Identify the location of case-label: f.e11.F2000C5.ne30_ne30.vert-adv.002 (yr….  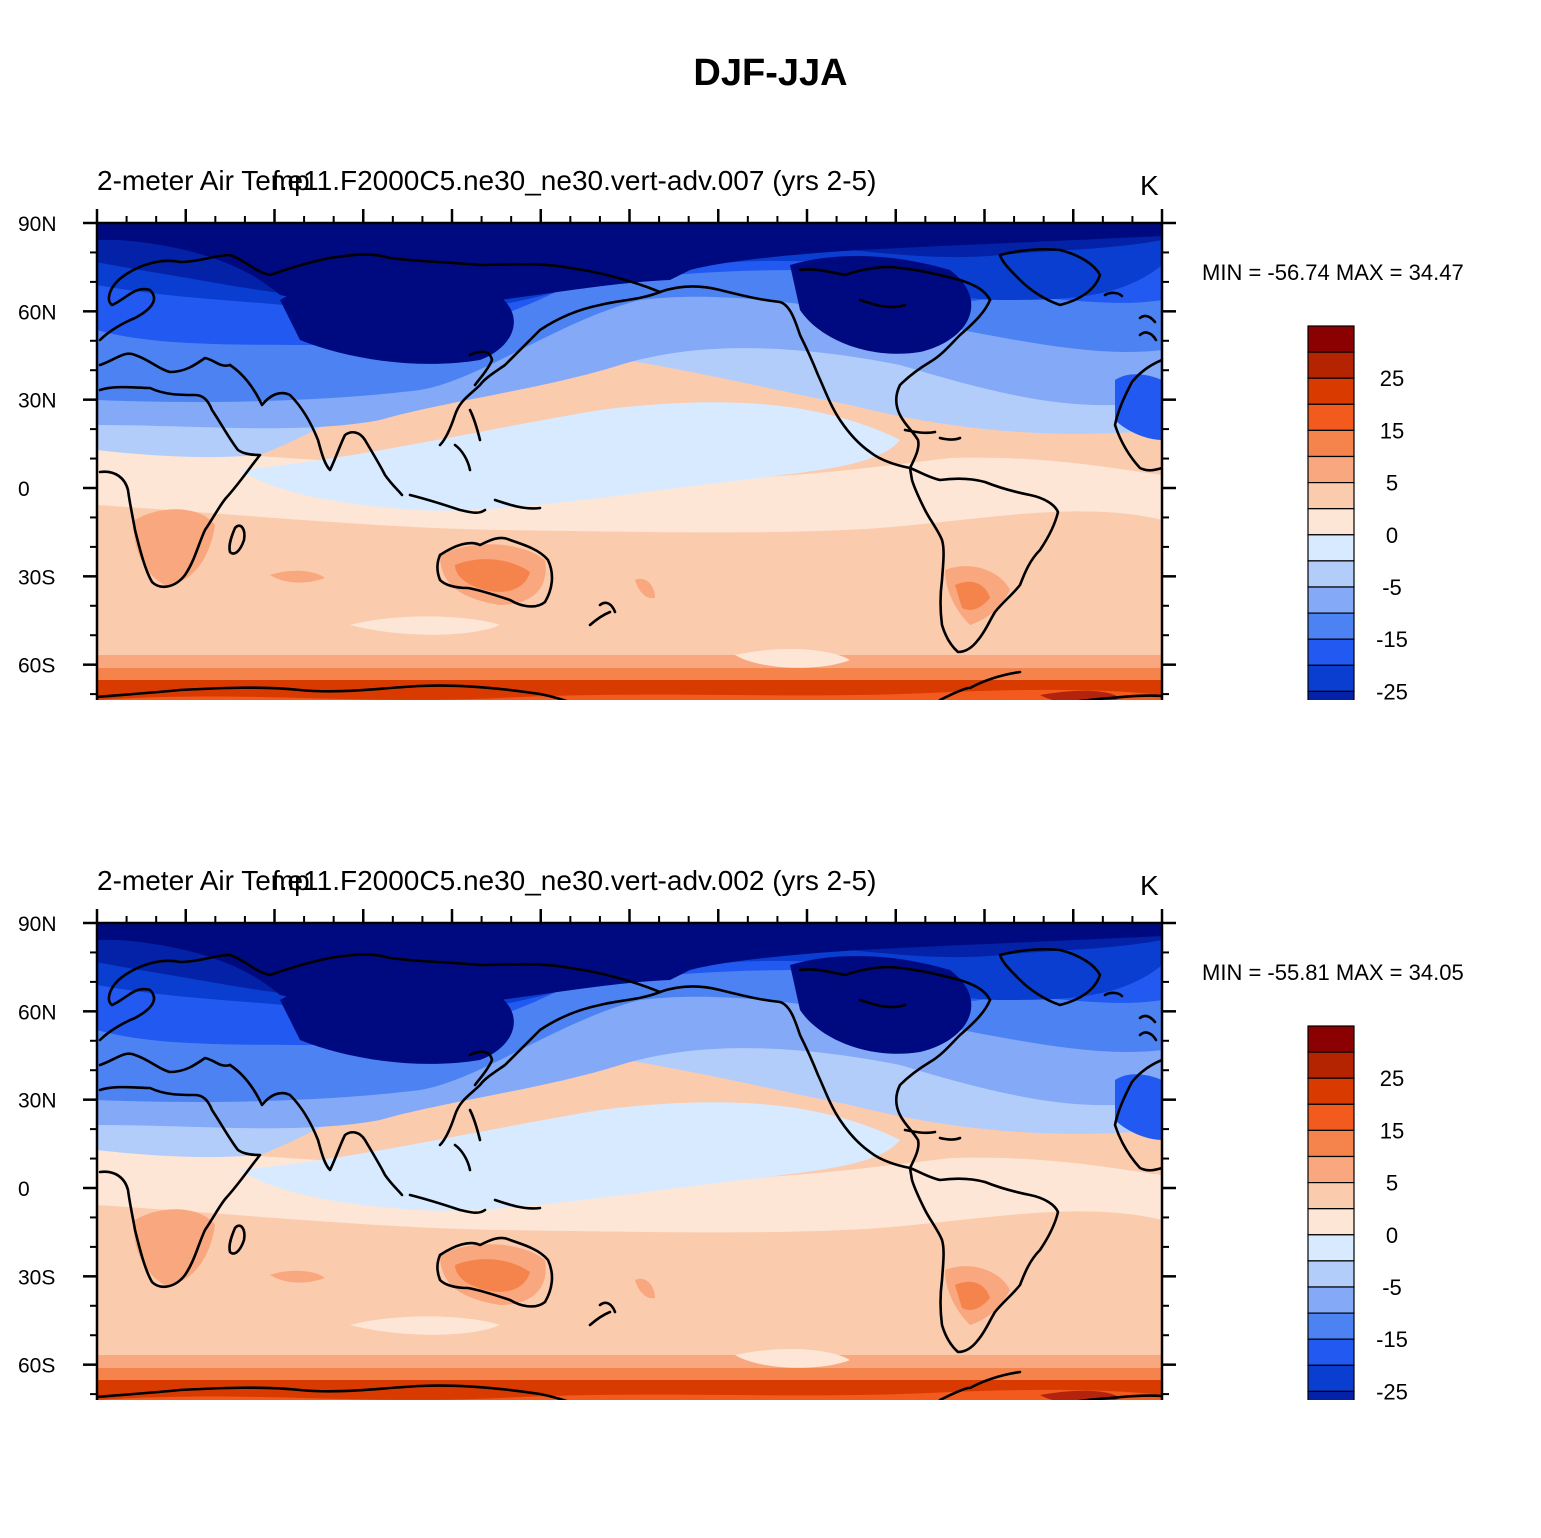
(574, 880).